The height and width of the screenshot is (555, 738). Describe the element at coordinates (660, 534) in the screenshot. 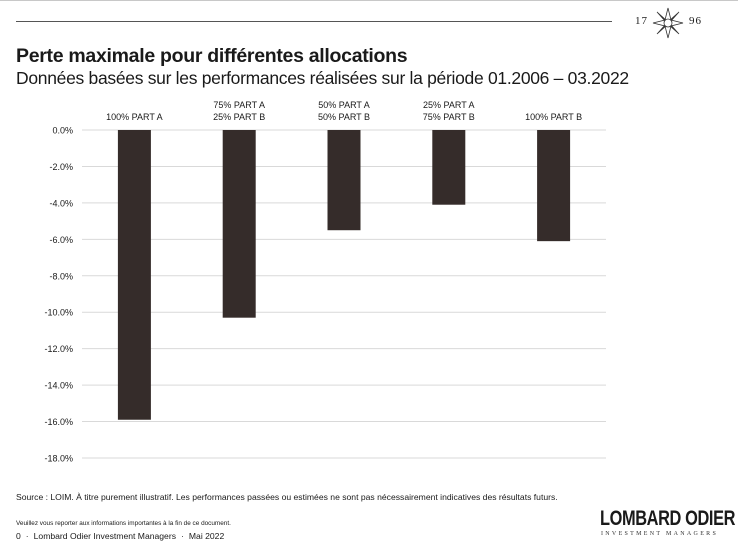

I see `logo-sub: INVESTMENT MANAGERS` at that location.